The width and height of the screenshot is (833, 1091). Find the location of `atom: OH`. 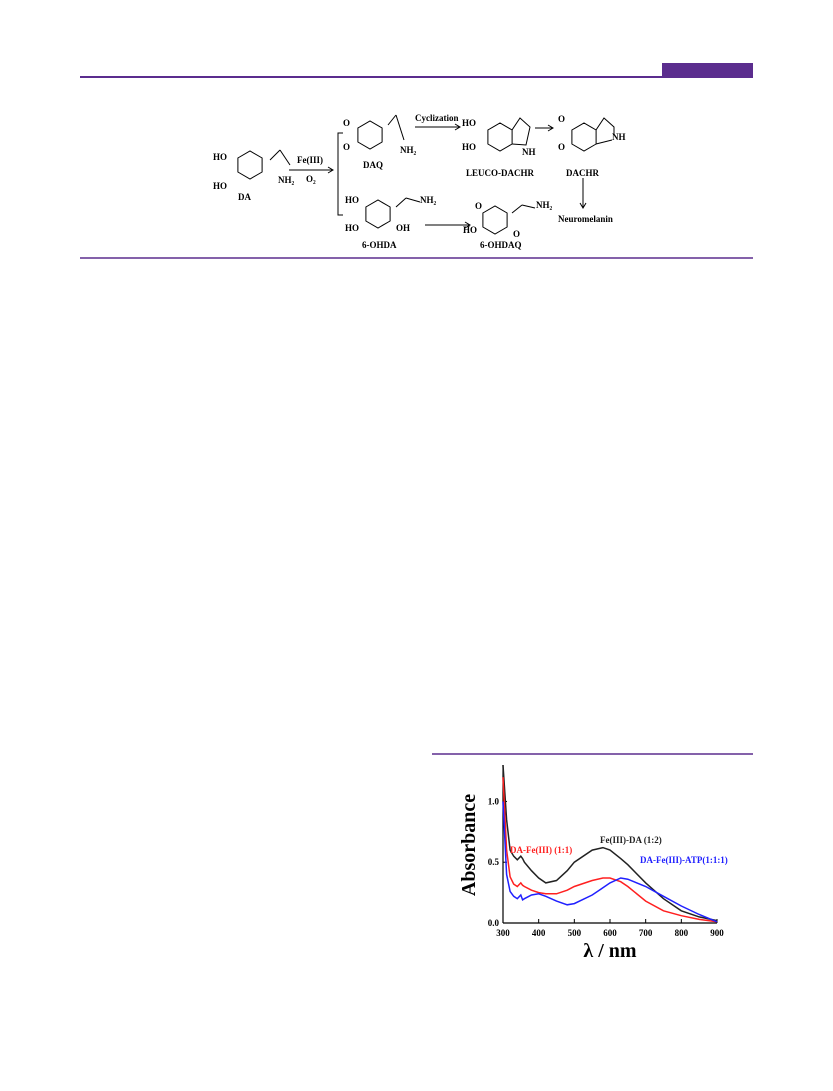

atom: OH is located at coordinates (403, 228).